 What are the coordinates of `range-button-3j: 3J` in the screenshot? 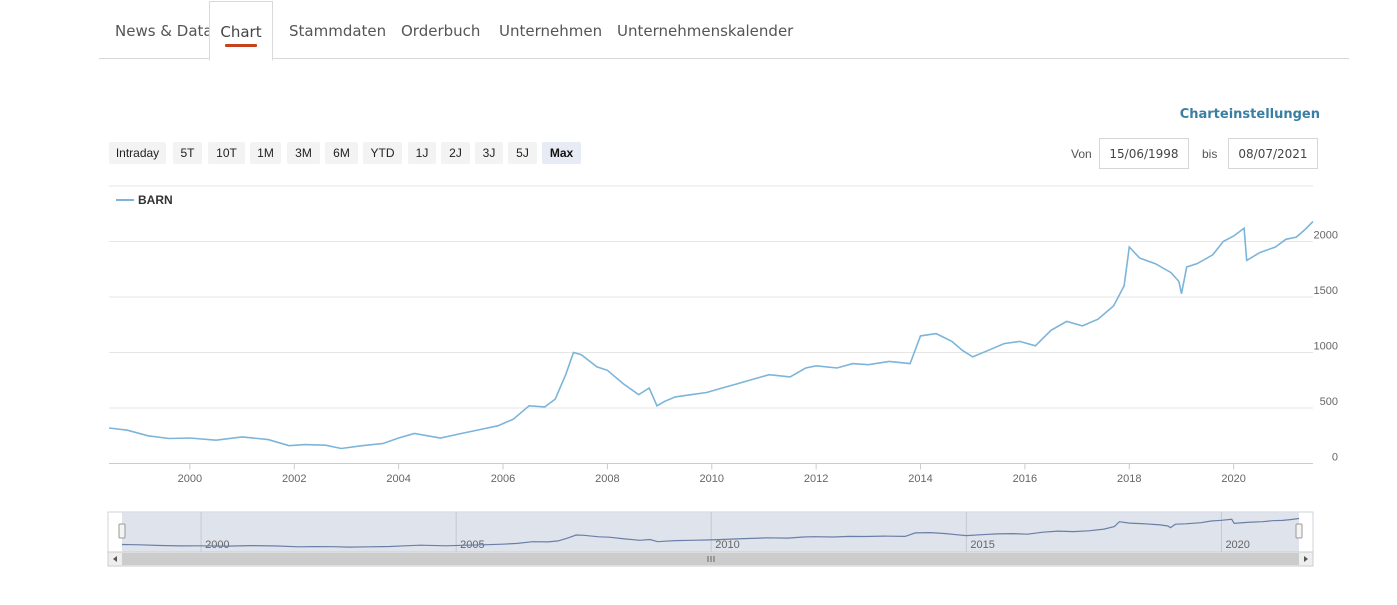 It's located at (489, 153).